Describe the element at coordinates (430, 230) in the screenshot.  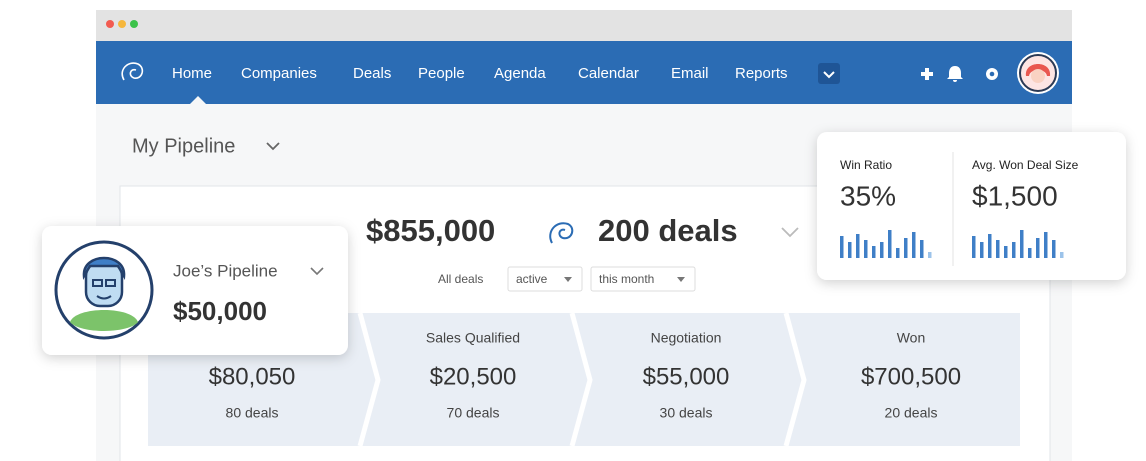
I see `pipeline-total: $855,000` at that location.